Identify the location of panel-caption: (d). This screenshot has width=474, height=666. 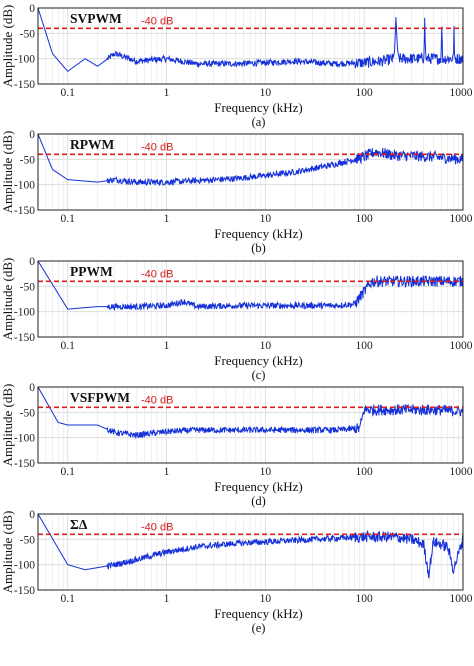
(258, 501).